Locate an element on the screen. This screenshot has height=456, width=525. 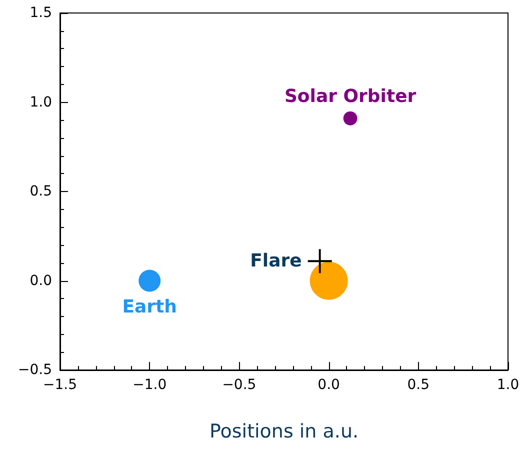
x-axis-title: Positions in a.u. is located at coordinates (284, 431).